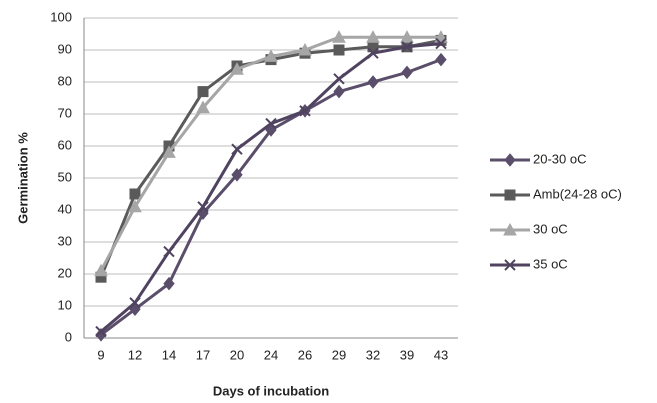  I want to click on x-tick-label: 24, so click(271, 354).